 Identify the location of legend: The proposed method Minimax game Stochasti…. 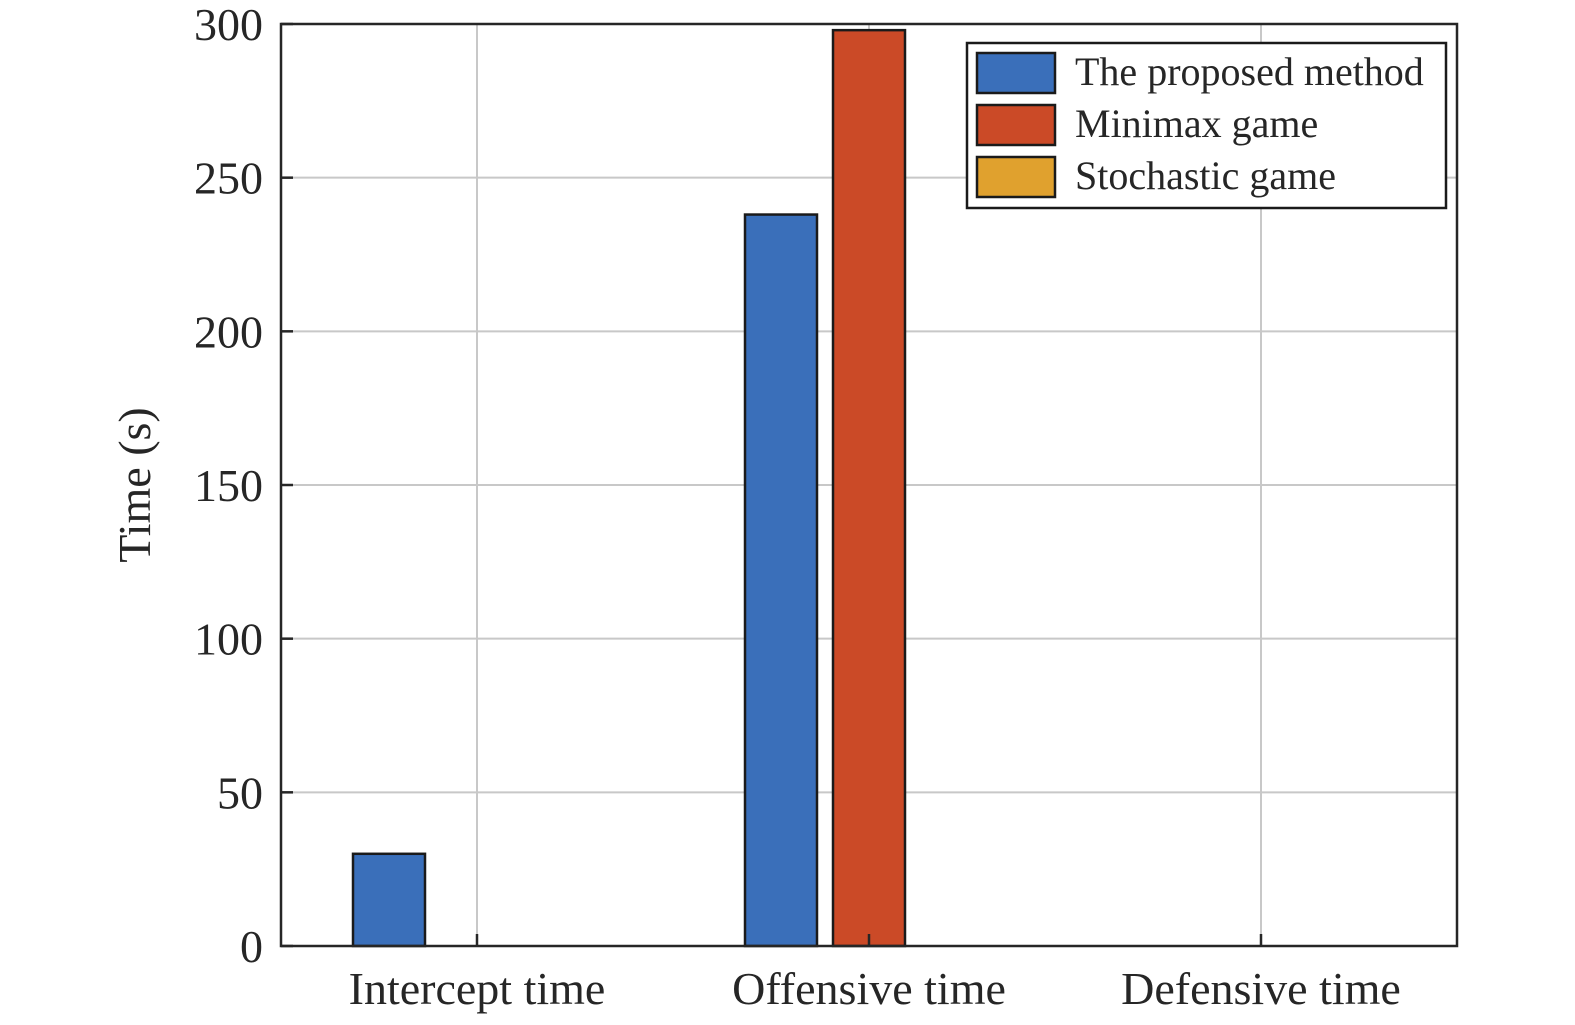
(1206, 125).